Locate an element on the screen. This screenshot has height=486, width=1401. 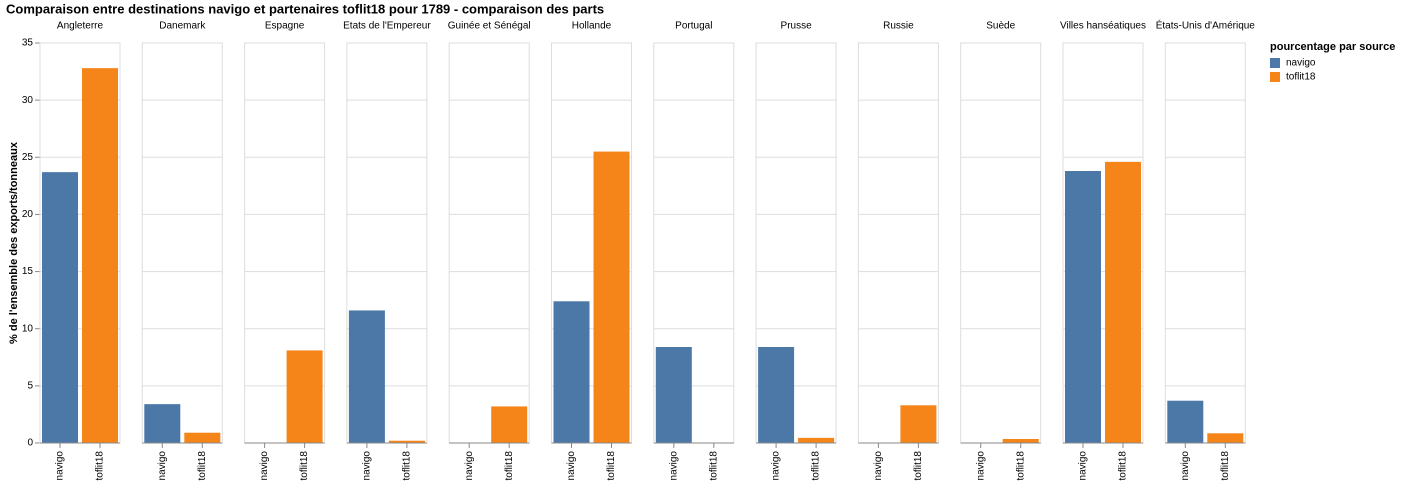
y-tick-label: 10 is located at coordinates (28, 328).